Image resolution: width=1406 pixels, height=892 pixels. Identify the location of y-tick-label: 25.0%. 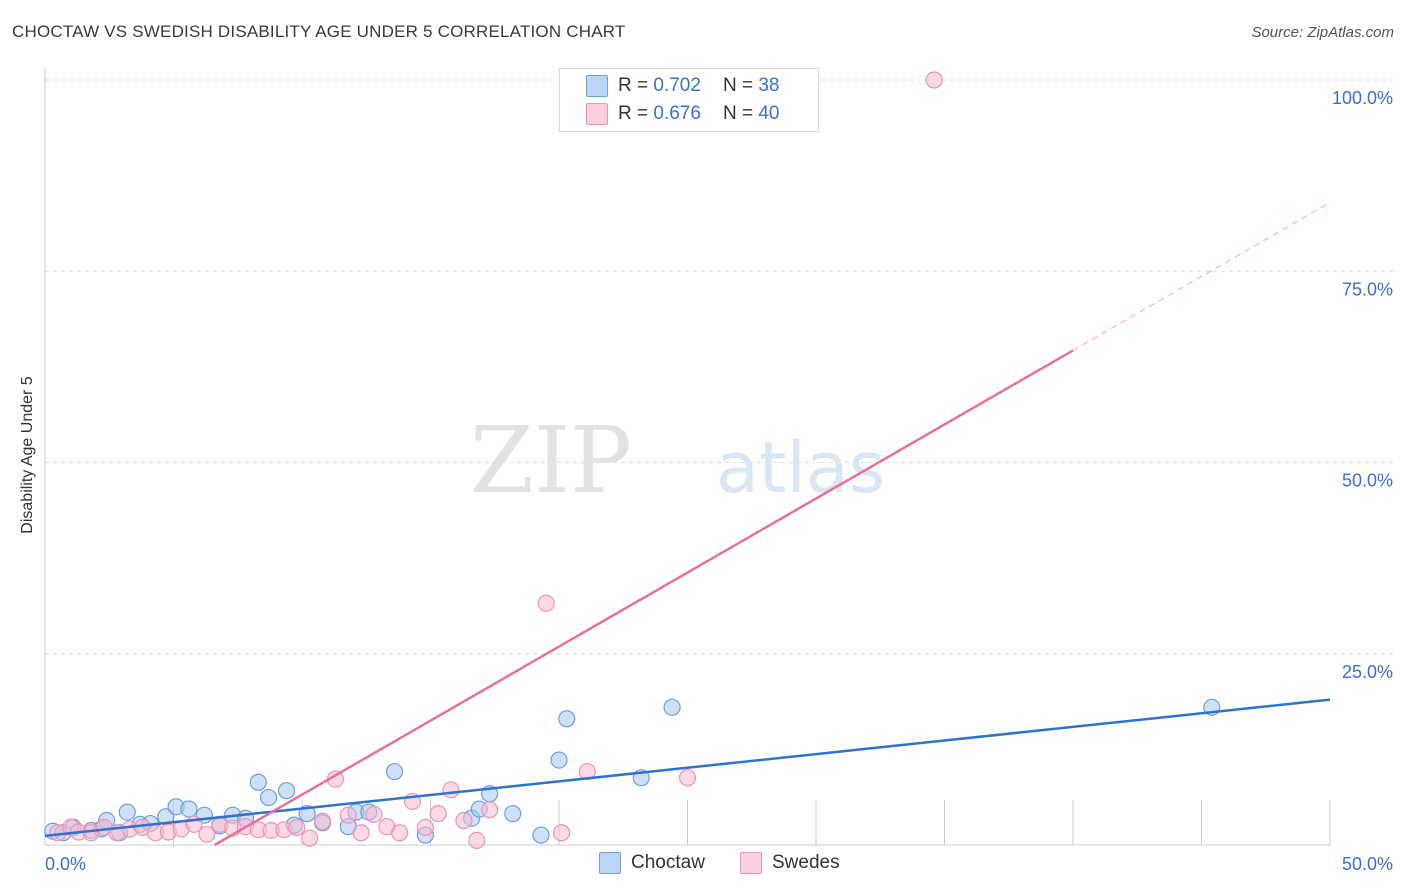
(1367, 672).